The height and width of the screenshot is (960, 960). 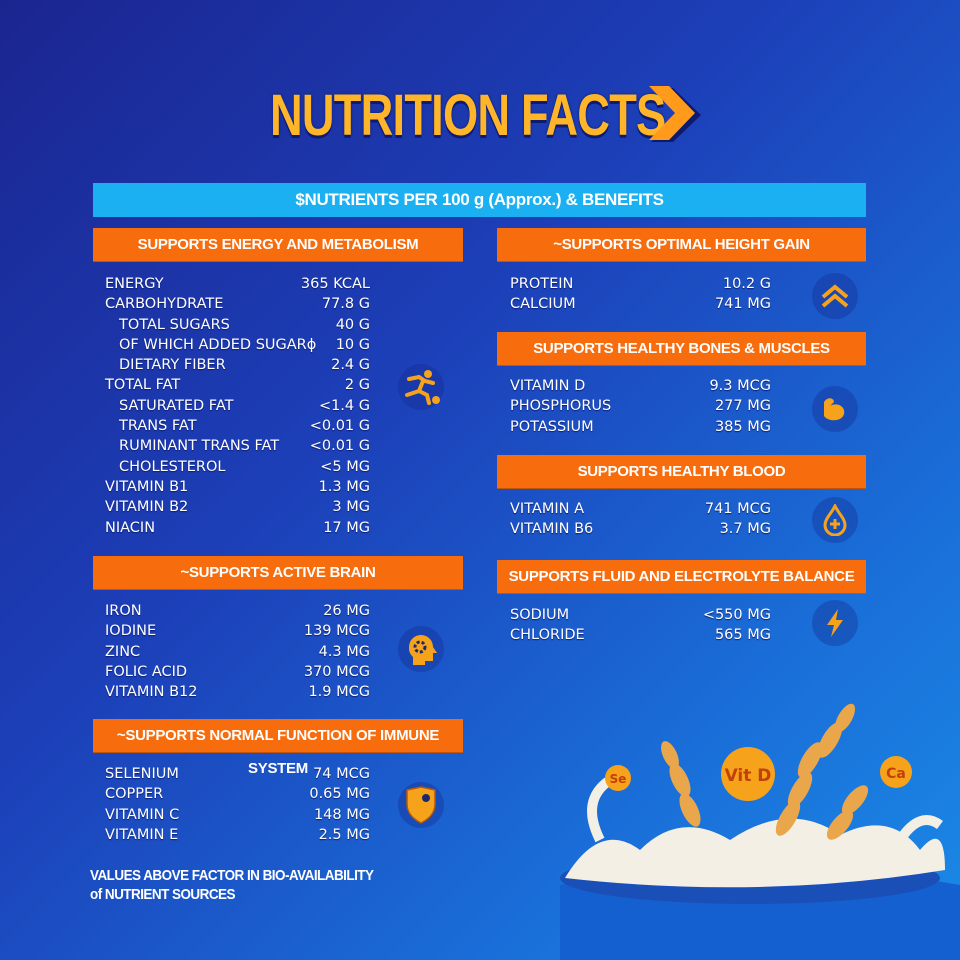 What do you see at coordinates (151, 692) in the screenshot?
I see `nutrient-name: VITAMIN B12` at bounding box center [151, 692].